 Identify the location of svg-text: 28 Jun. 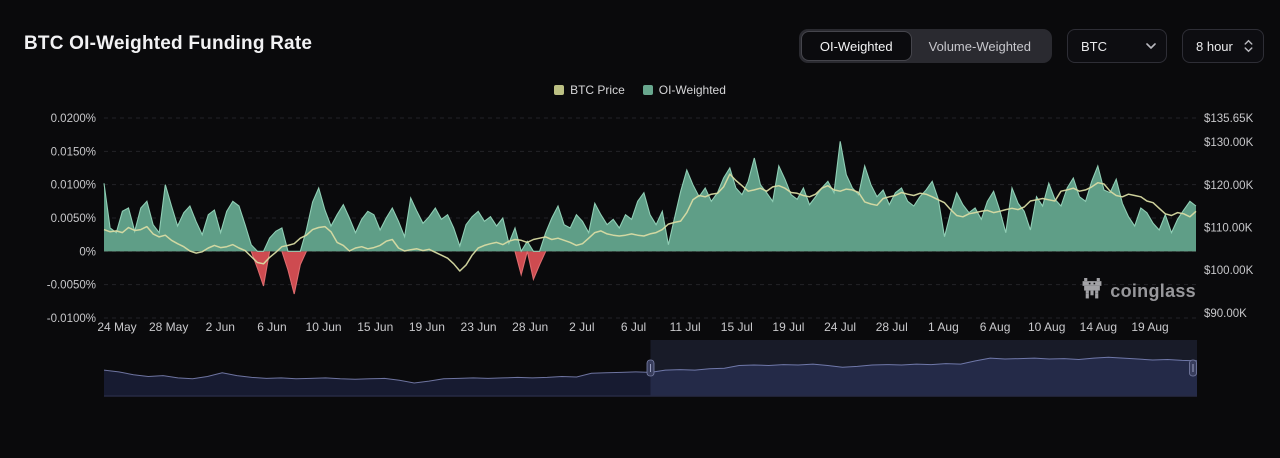
(530, 327).